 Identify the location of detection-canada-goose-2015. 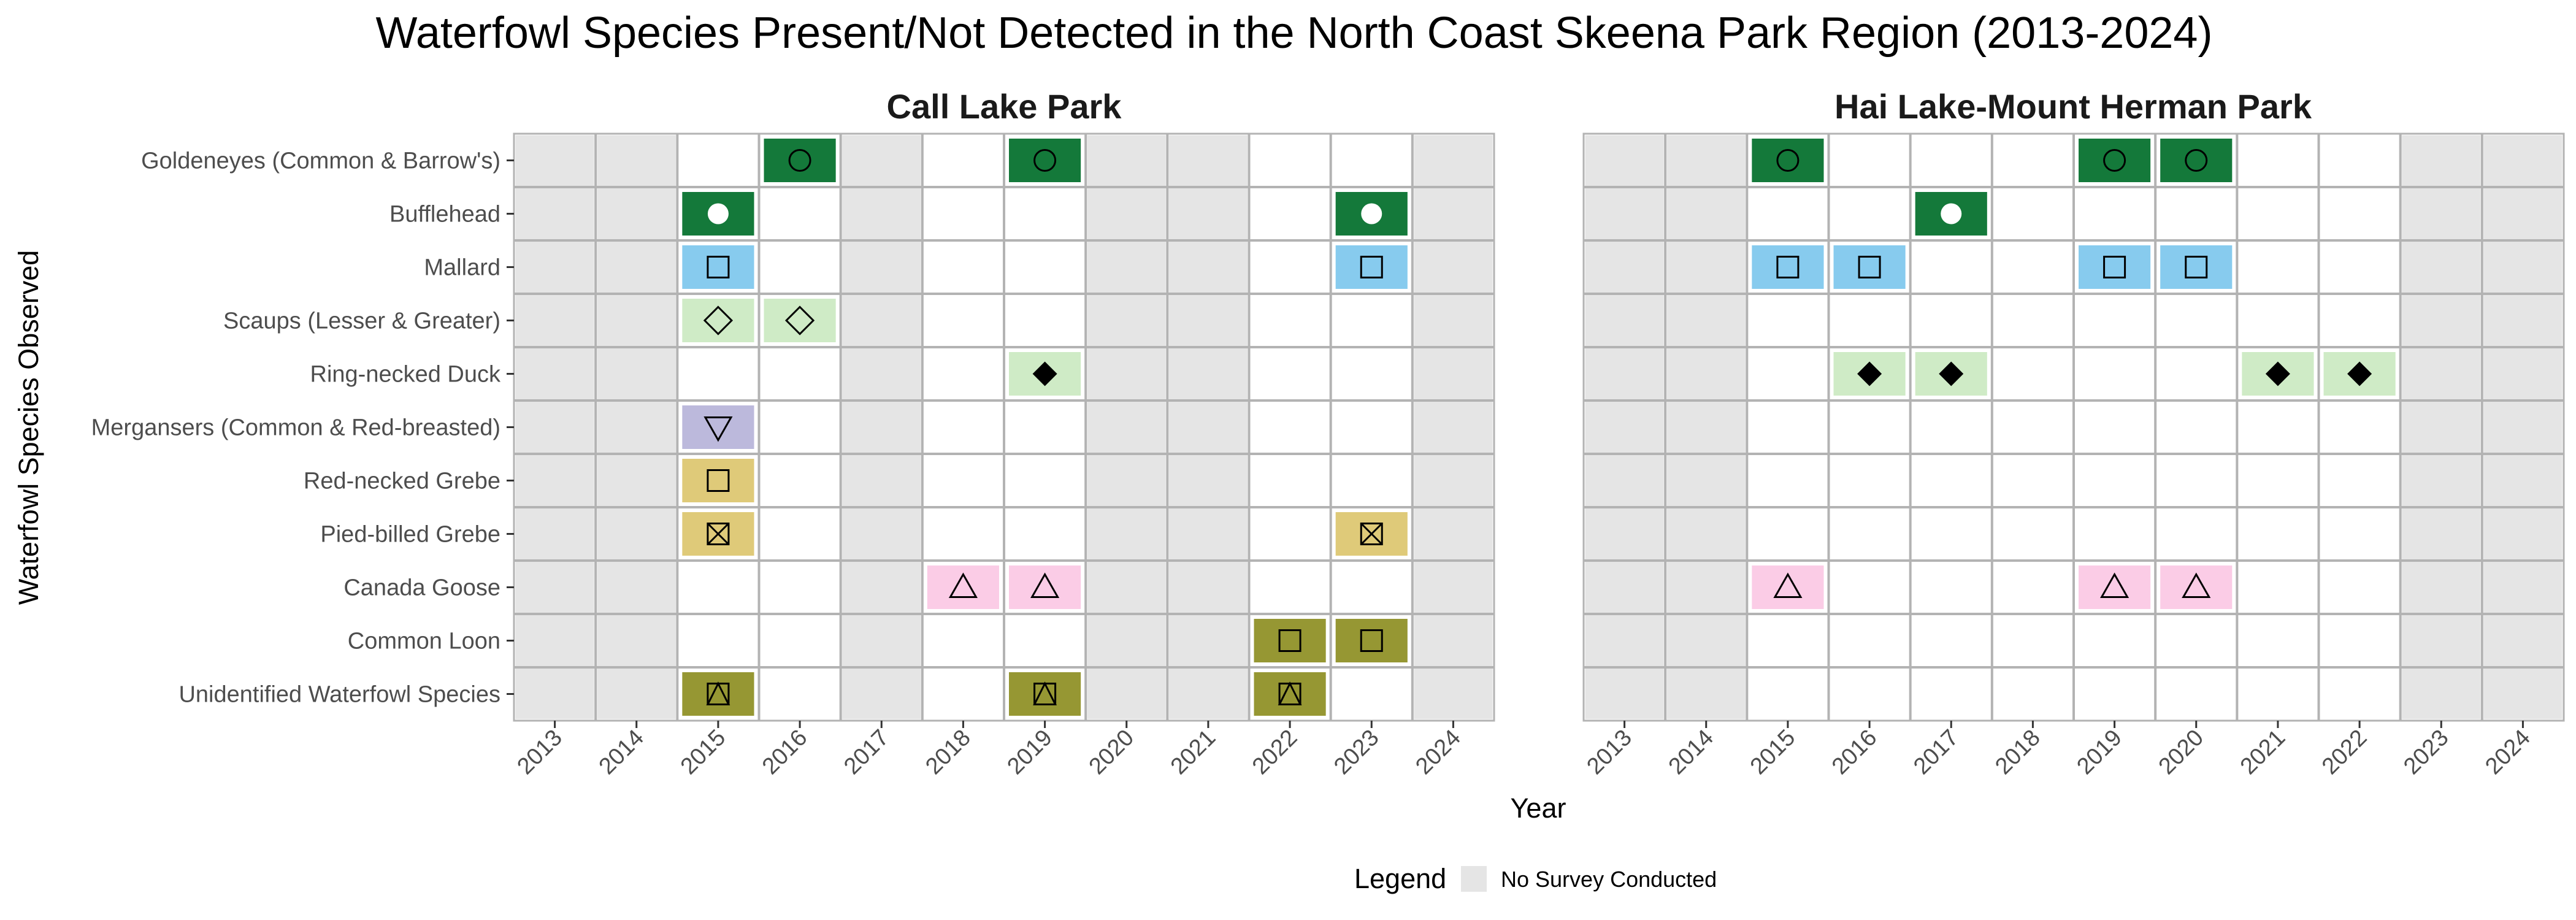
(1788, 587).